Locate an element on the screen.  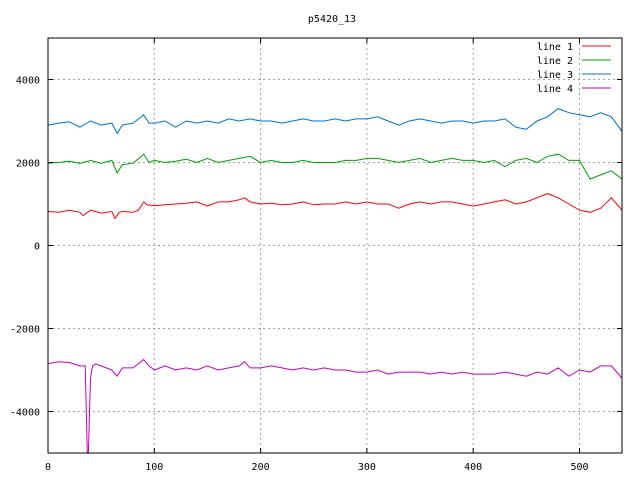
y-tick-label: -4000 is located at coordinates (25, 413).